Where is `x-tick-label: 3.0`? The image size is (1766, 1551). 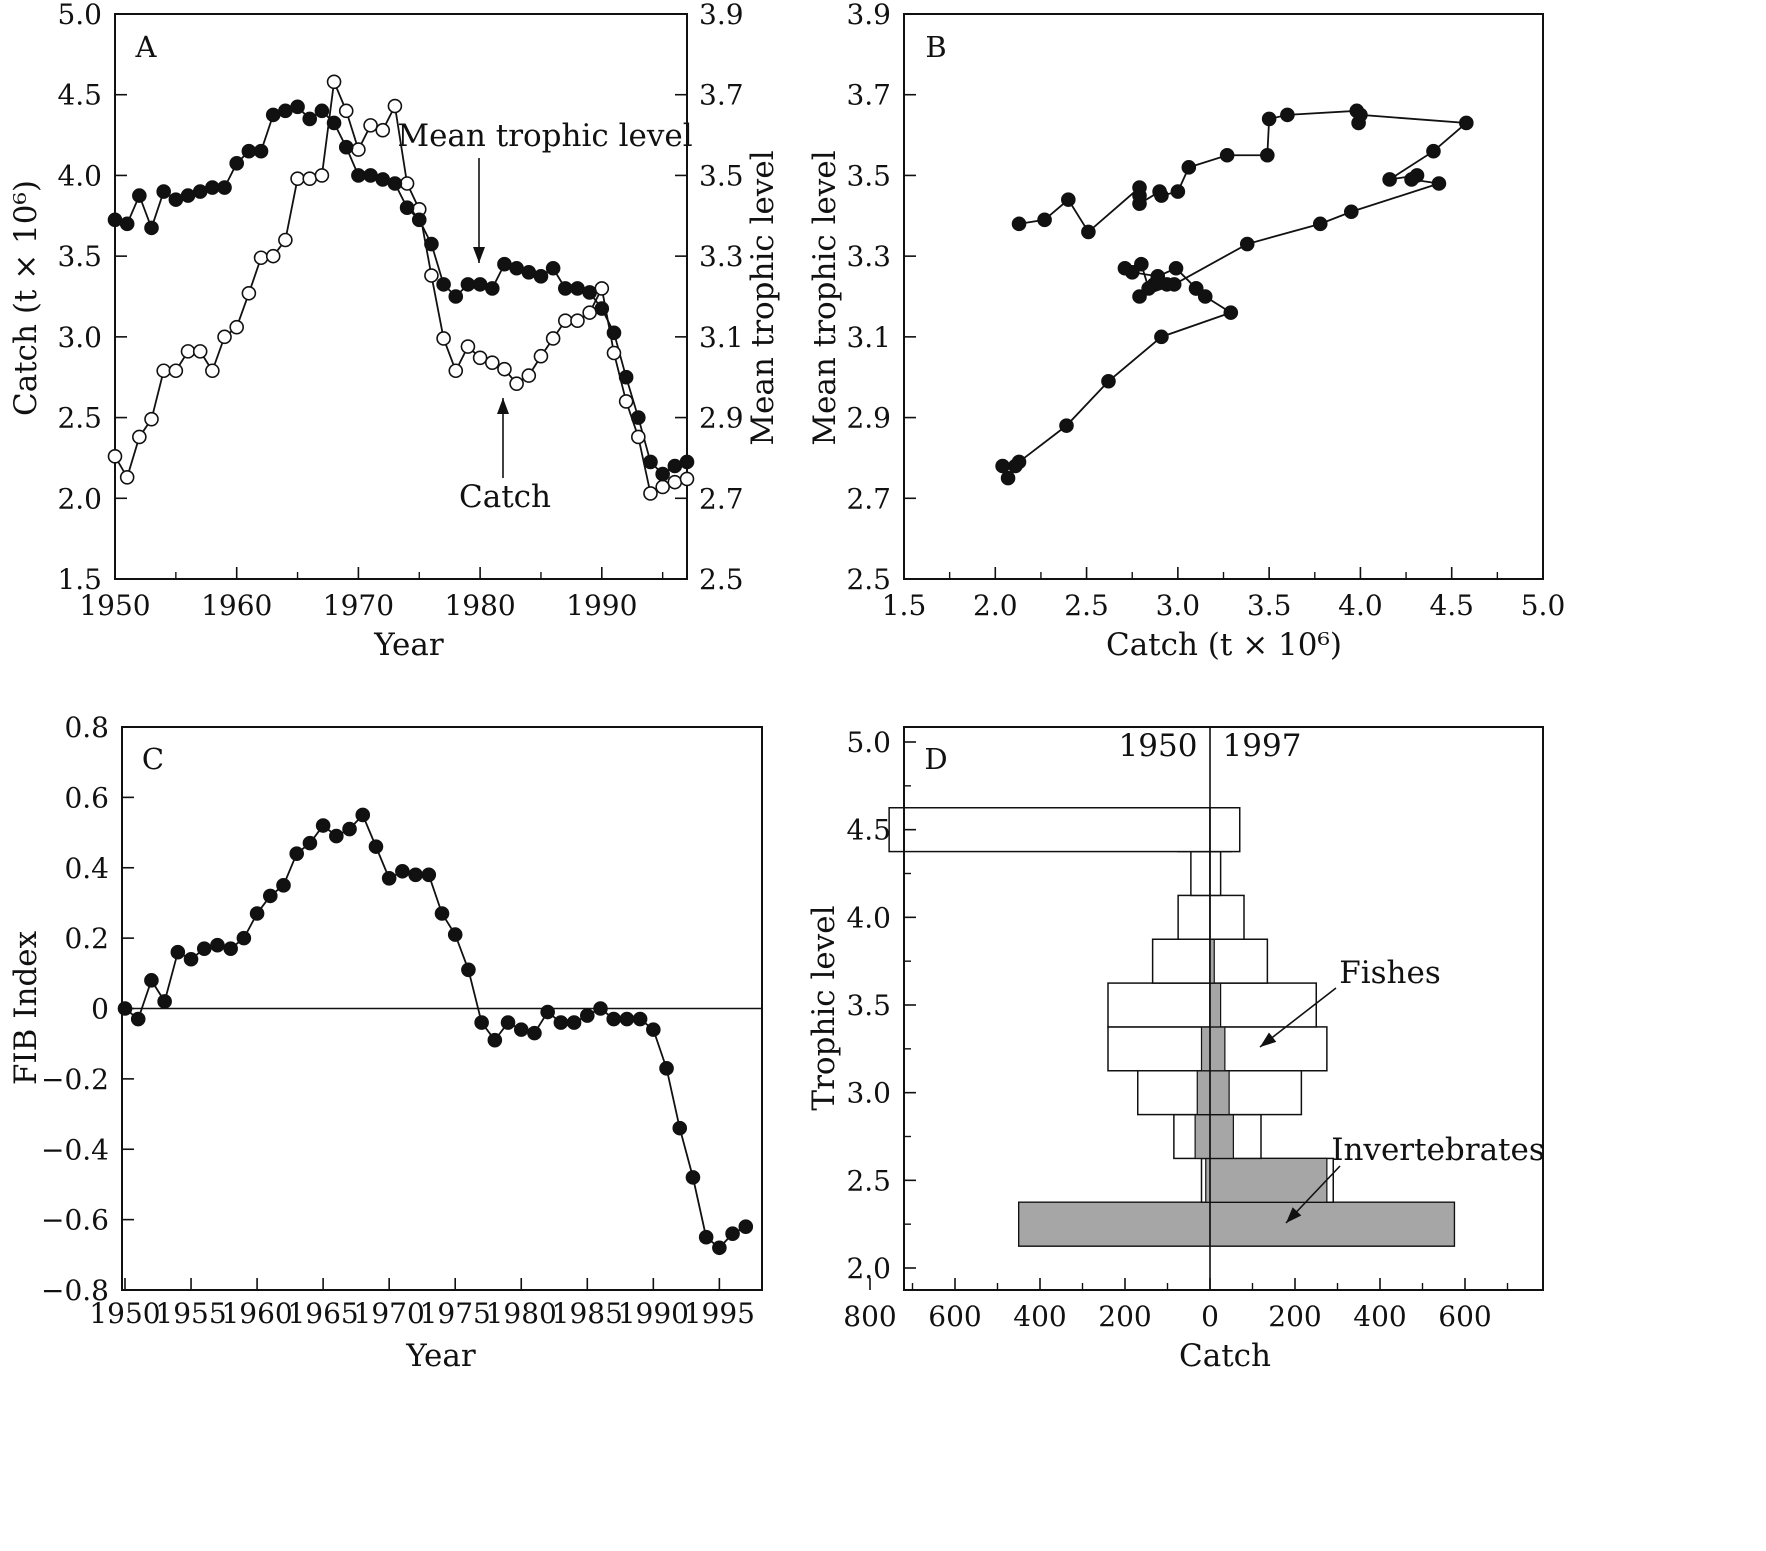
x-tick-label: 3.0 is located at coordinates (1178, 605).